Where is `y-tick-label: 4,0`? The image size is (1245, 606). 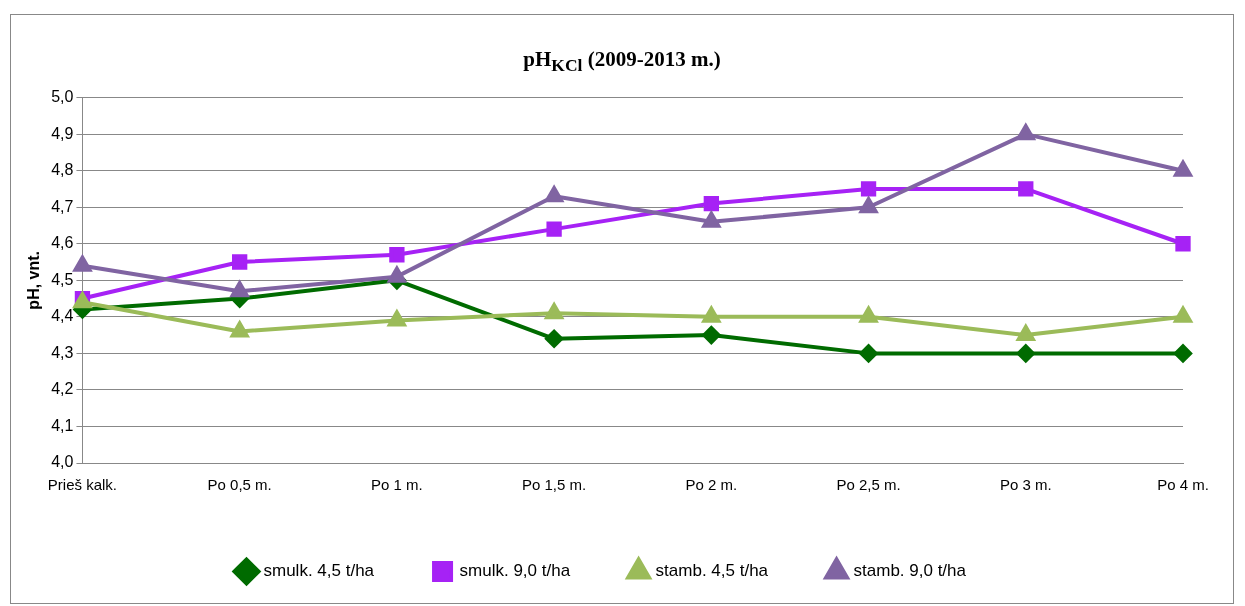 y-tick-label: 4,0 is located at coordinates (62, 462).